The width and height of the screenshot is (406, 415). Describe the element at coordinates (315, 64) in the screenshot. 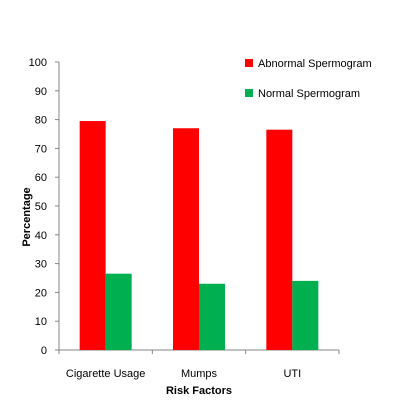

I see `legend-label: Abnormal Spermogram` at that location.